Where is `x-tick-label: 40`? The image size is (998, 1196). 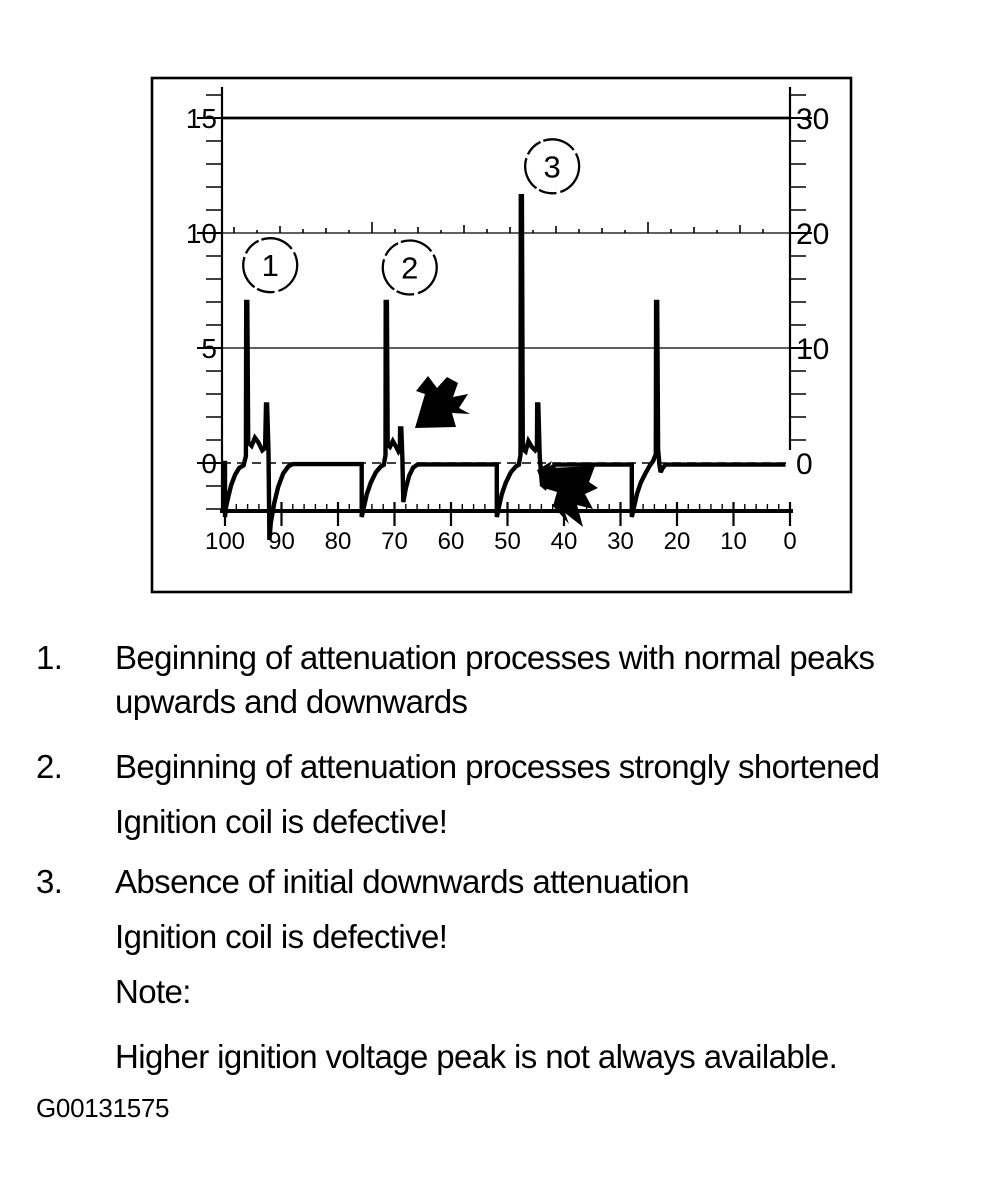
x-tick-label: 40 is located at coordinates (564, 541).